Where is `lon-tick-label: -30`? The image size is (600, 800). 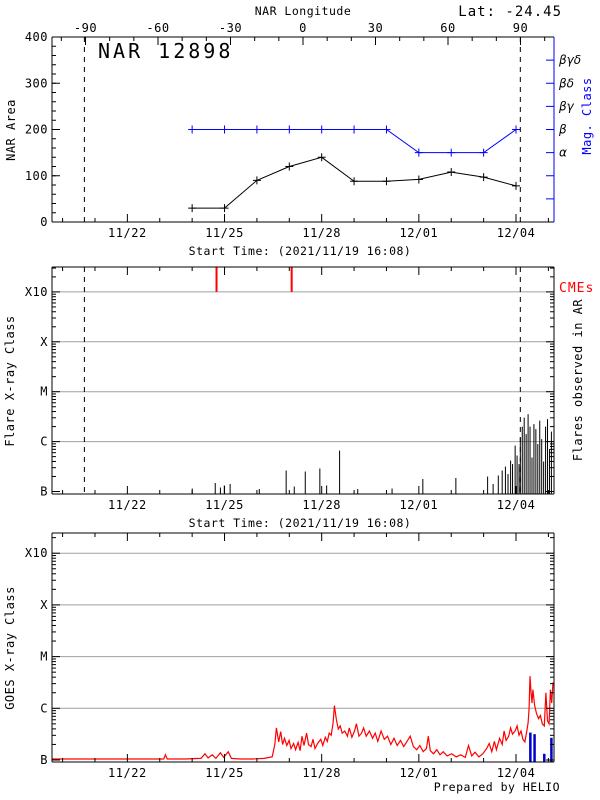 lon-tick-label: -30 is located at coordinates (230, 28).